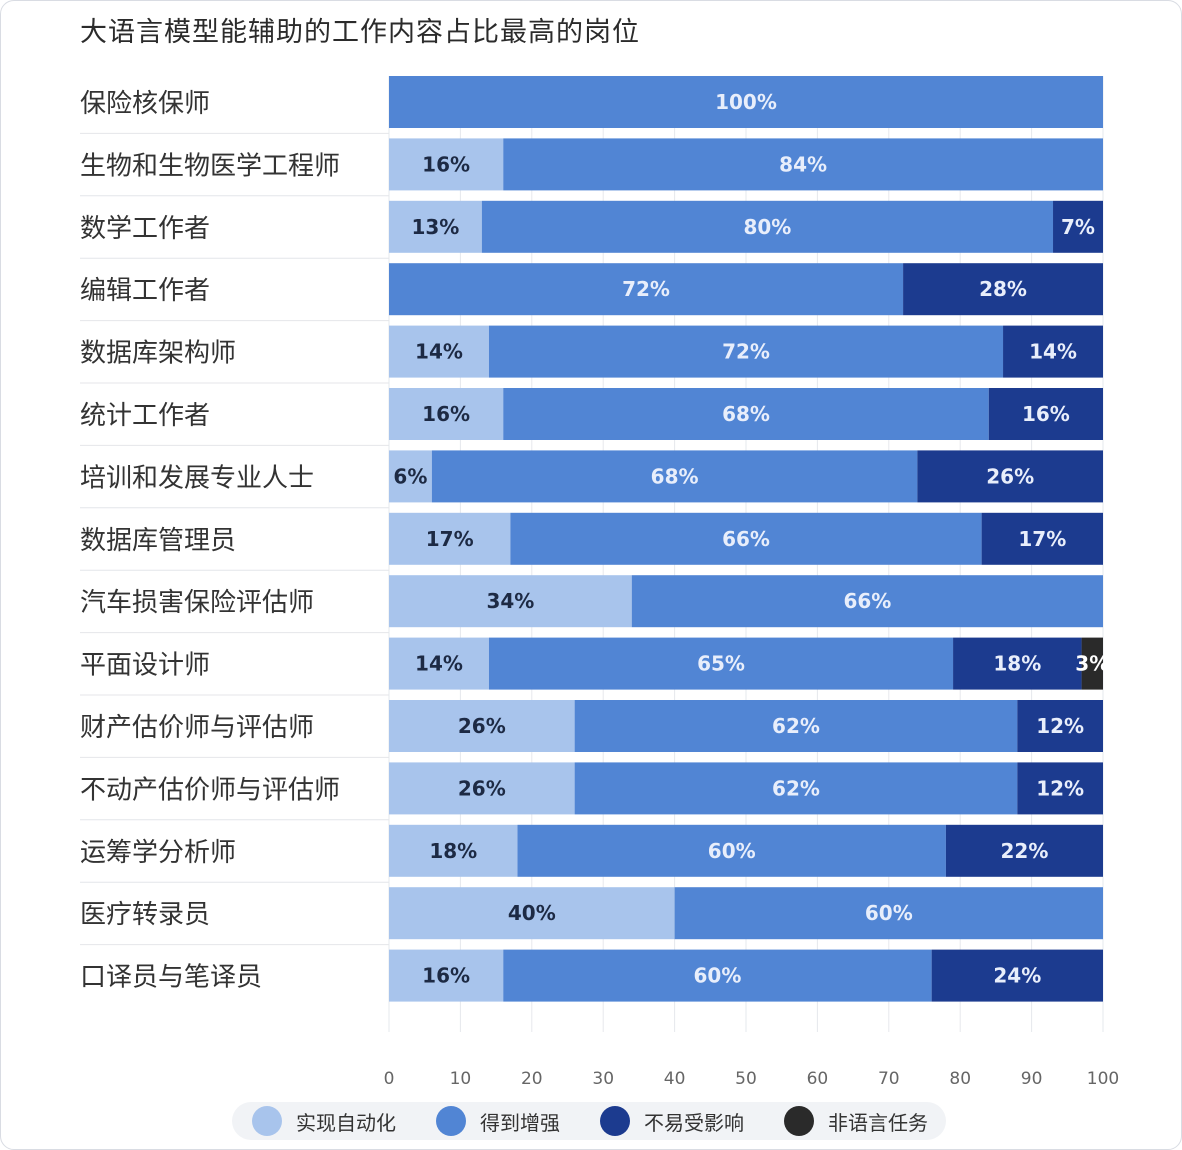  I want to click on x-tick-label: 0, so click(389, 1079).